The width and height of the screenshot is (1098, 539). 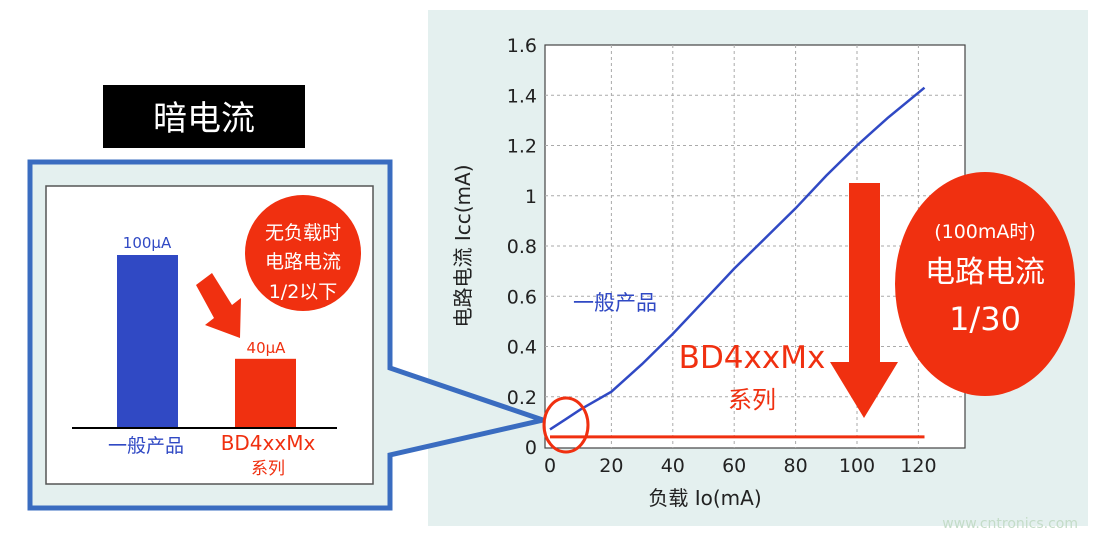 I want to click on decrease-arrow-icon, so click(x=218, y=305).